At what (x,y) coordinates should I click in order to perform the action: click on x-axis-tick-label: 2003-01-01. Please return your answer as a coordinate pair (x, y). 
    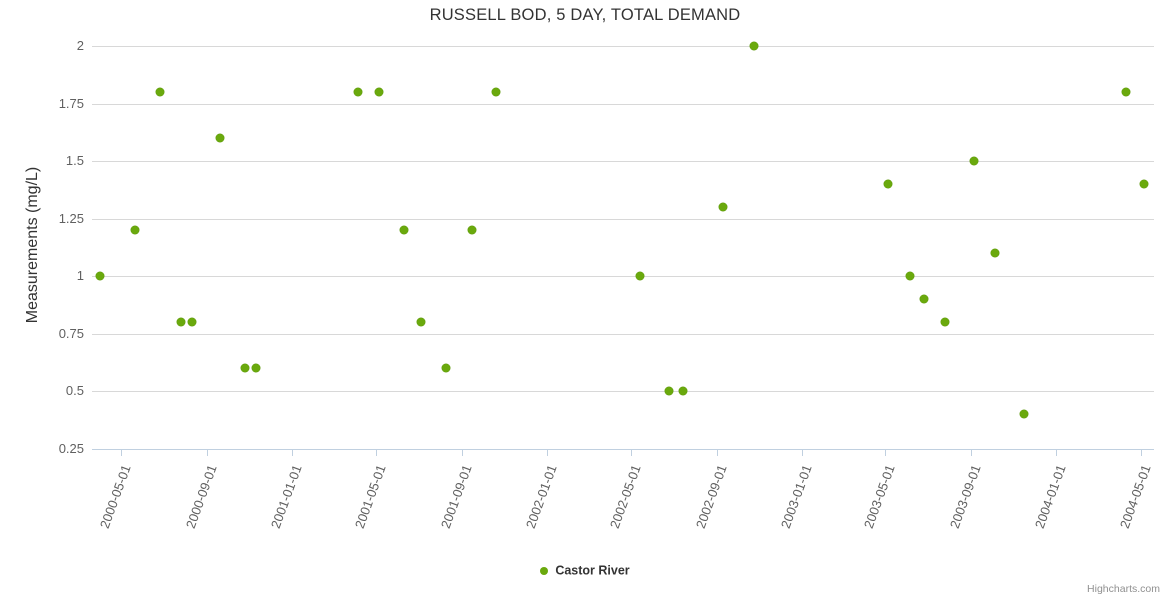
    Looking at the image, I should click on (796, 496).